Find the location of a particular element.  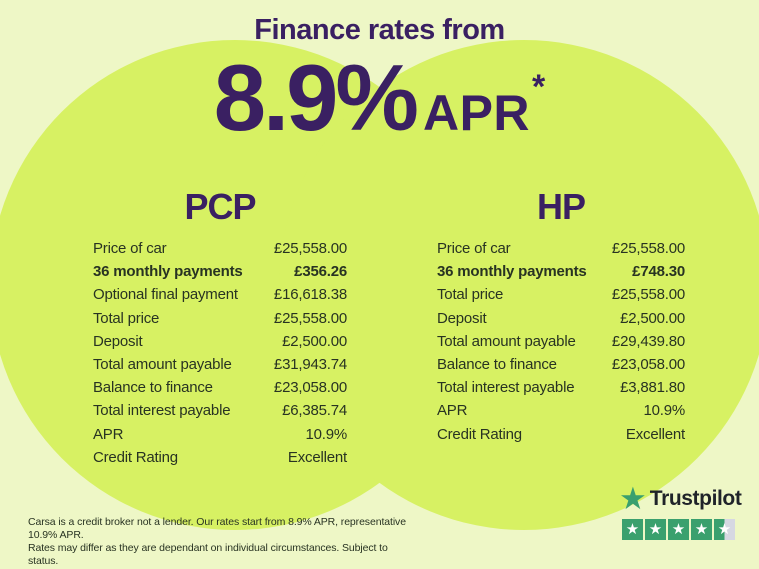

row-value: £3,881.80 is located at coordinates (652, 388).